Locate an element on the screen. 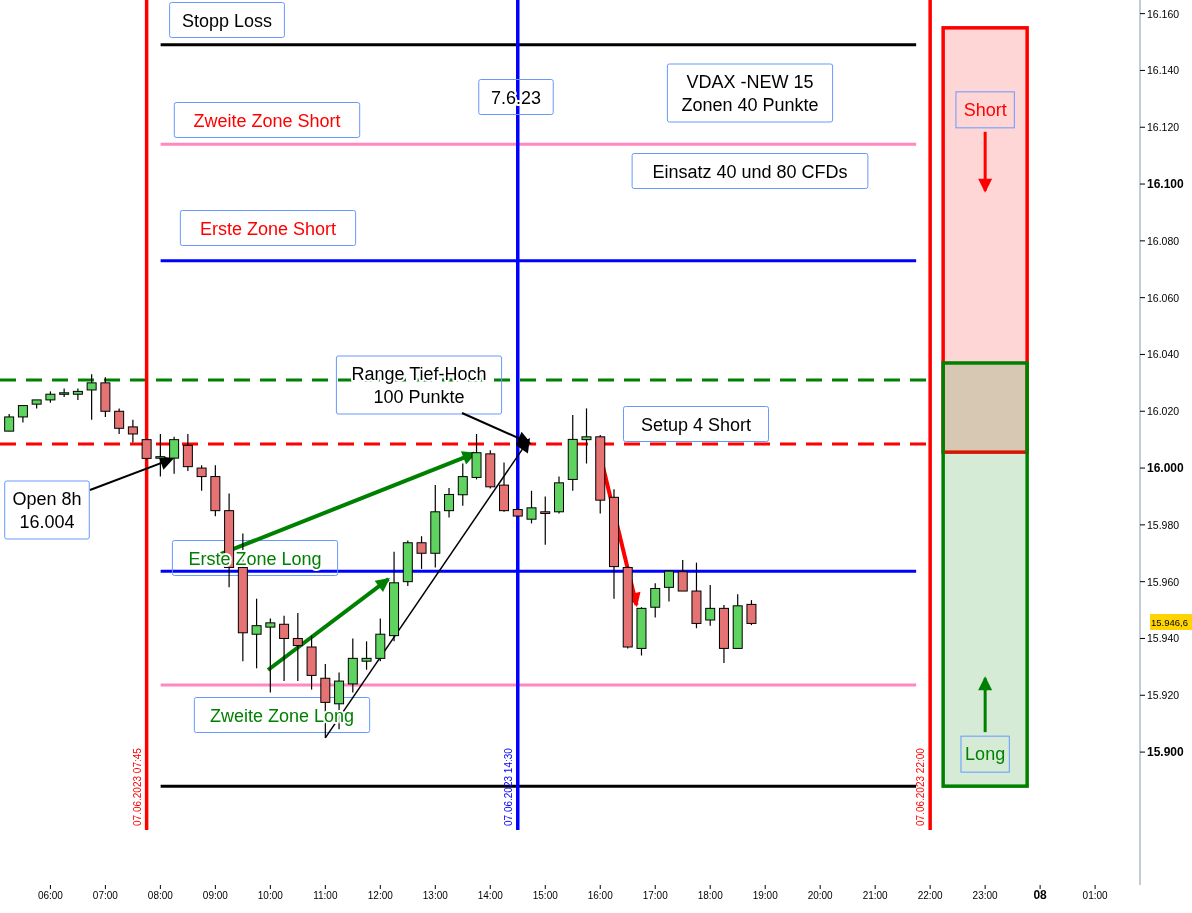  ref-line-label: 07.06.2023 22:00 is located at coordinates (921, 786).